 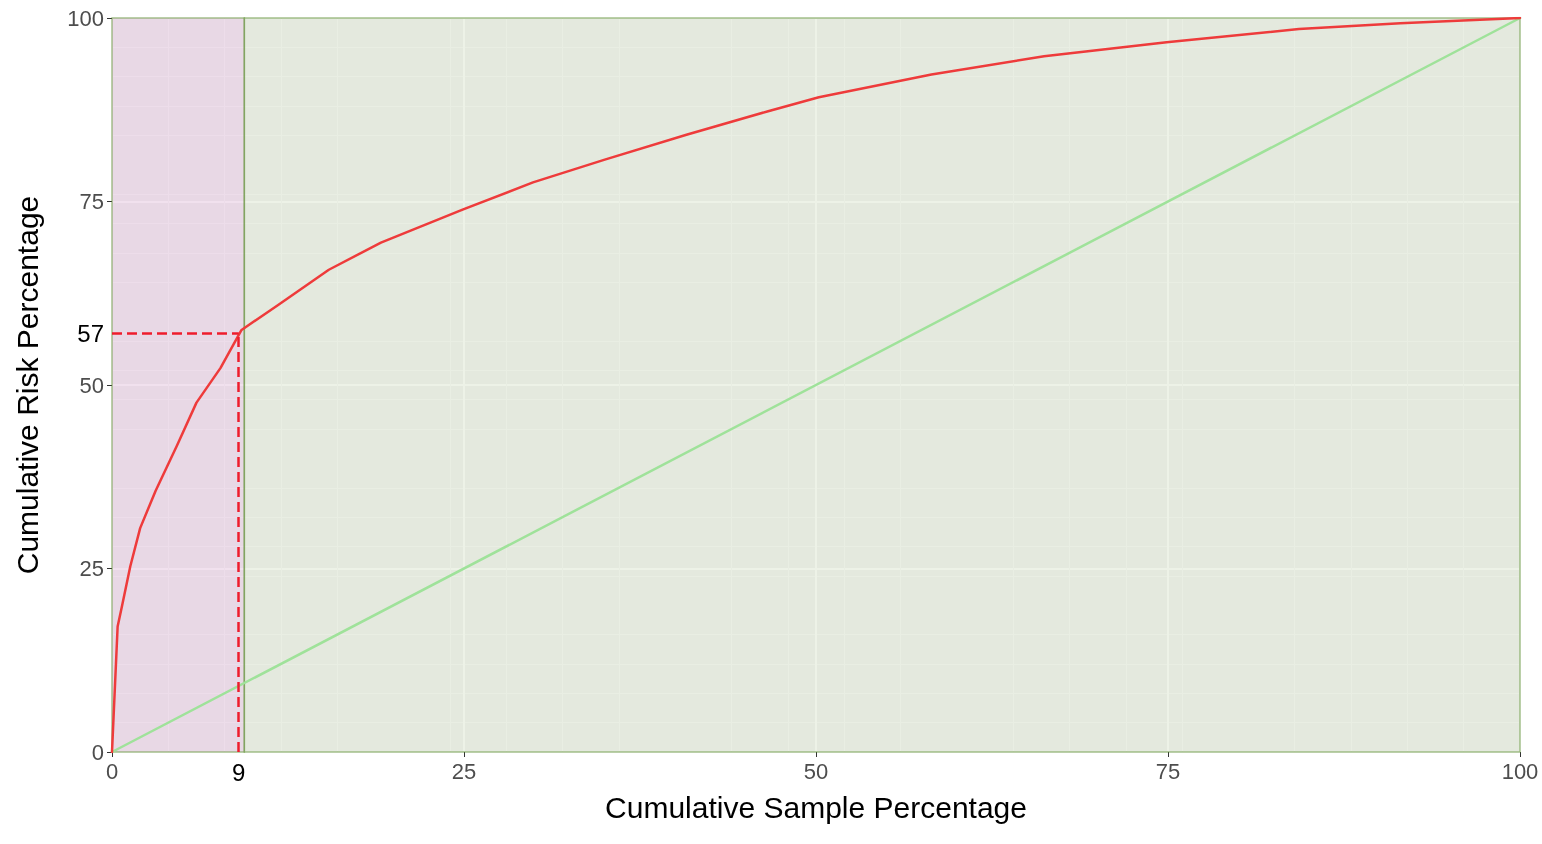 What do you see at coordinates (91, 385) in the screenshot?
I see `y-tick-label: 50` at bounding box center [91, 385].